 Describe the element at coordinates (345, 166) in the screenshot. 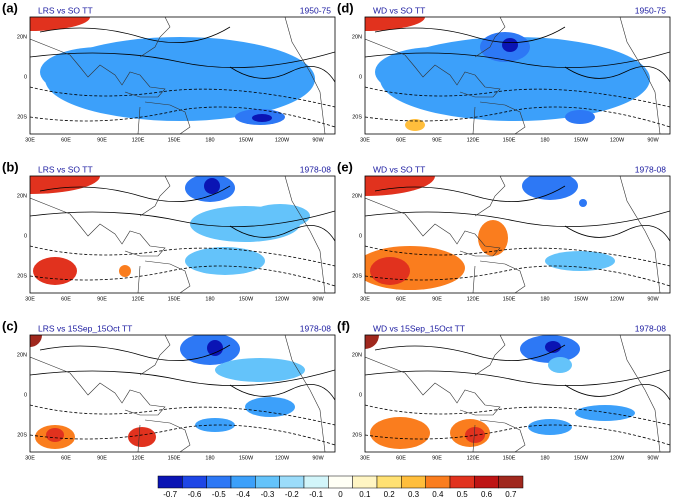

I see `panel-label: (e)` at that location.